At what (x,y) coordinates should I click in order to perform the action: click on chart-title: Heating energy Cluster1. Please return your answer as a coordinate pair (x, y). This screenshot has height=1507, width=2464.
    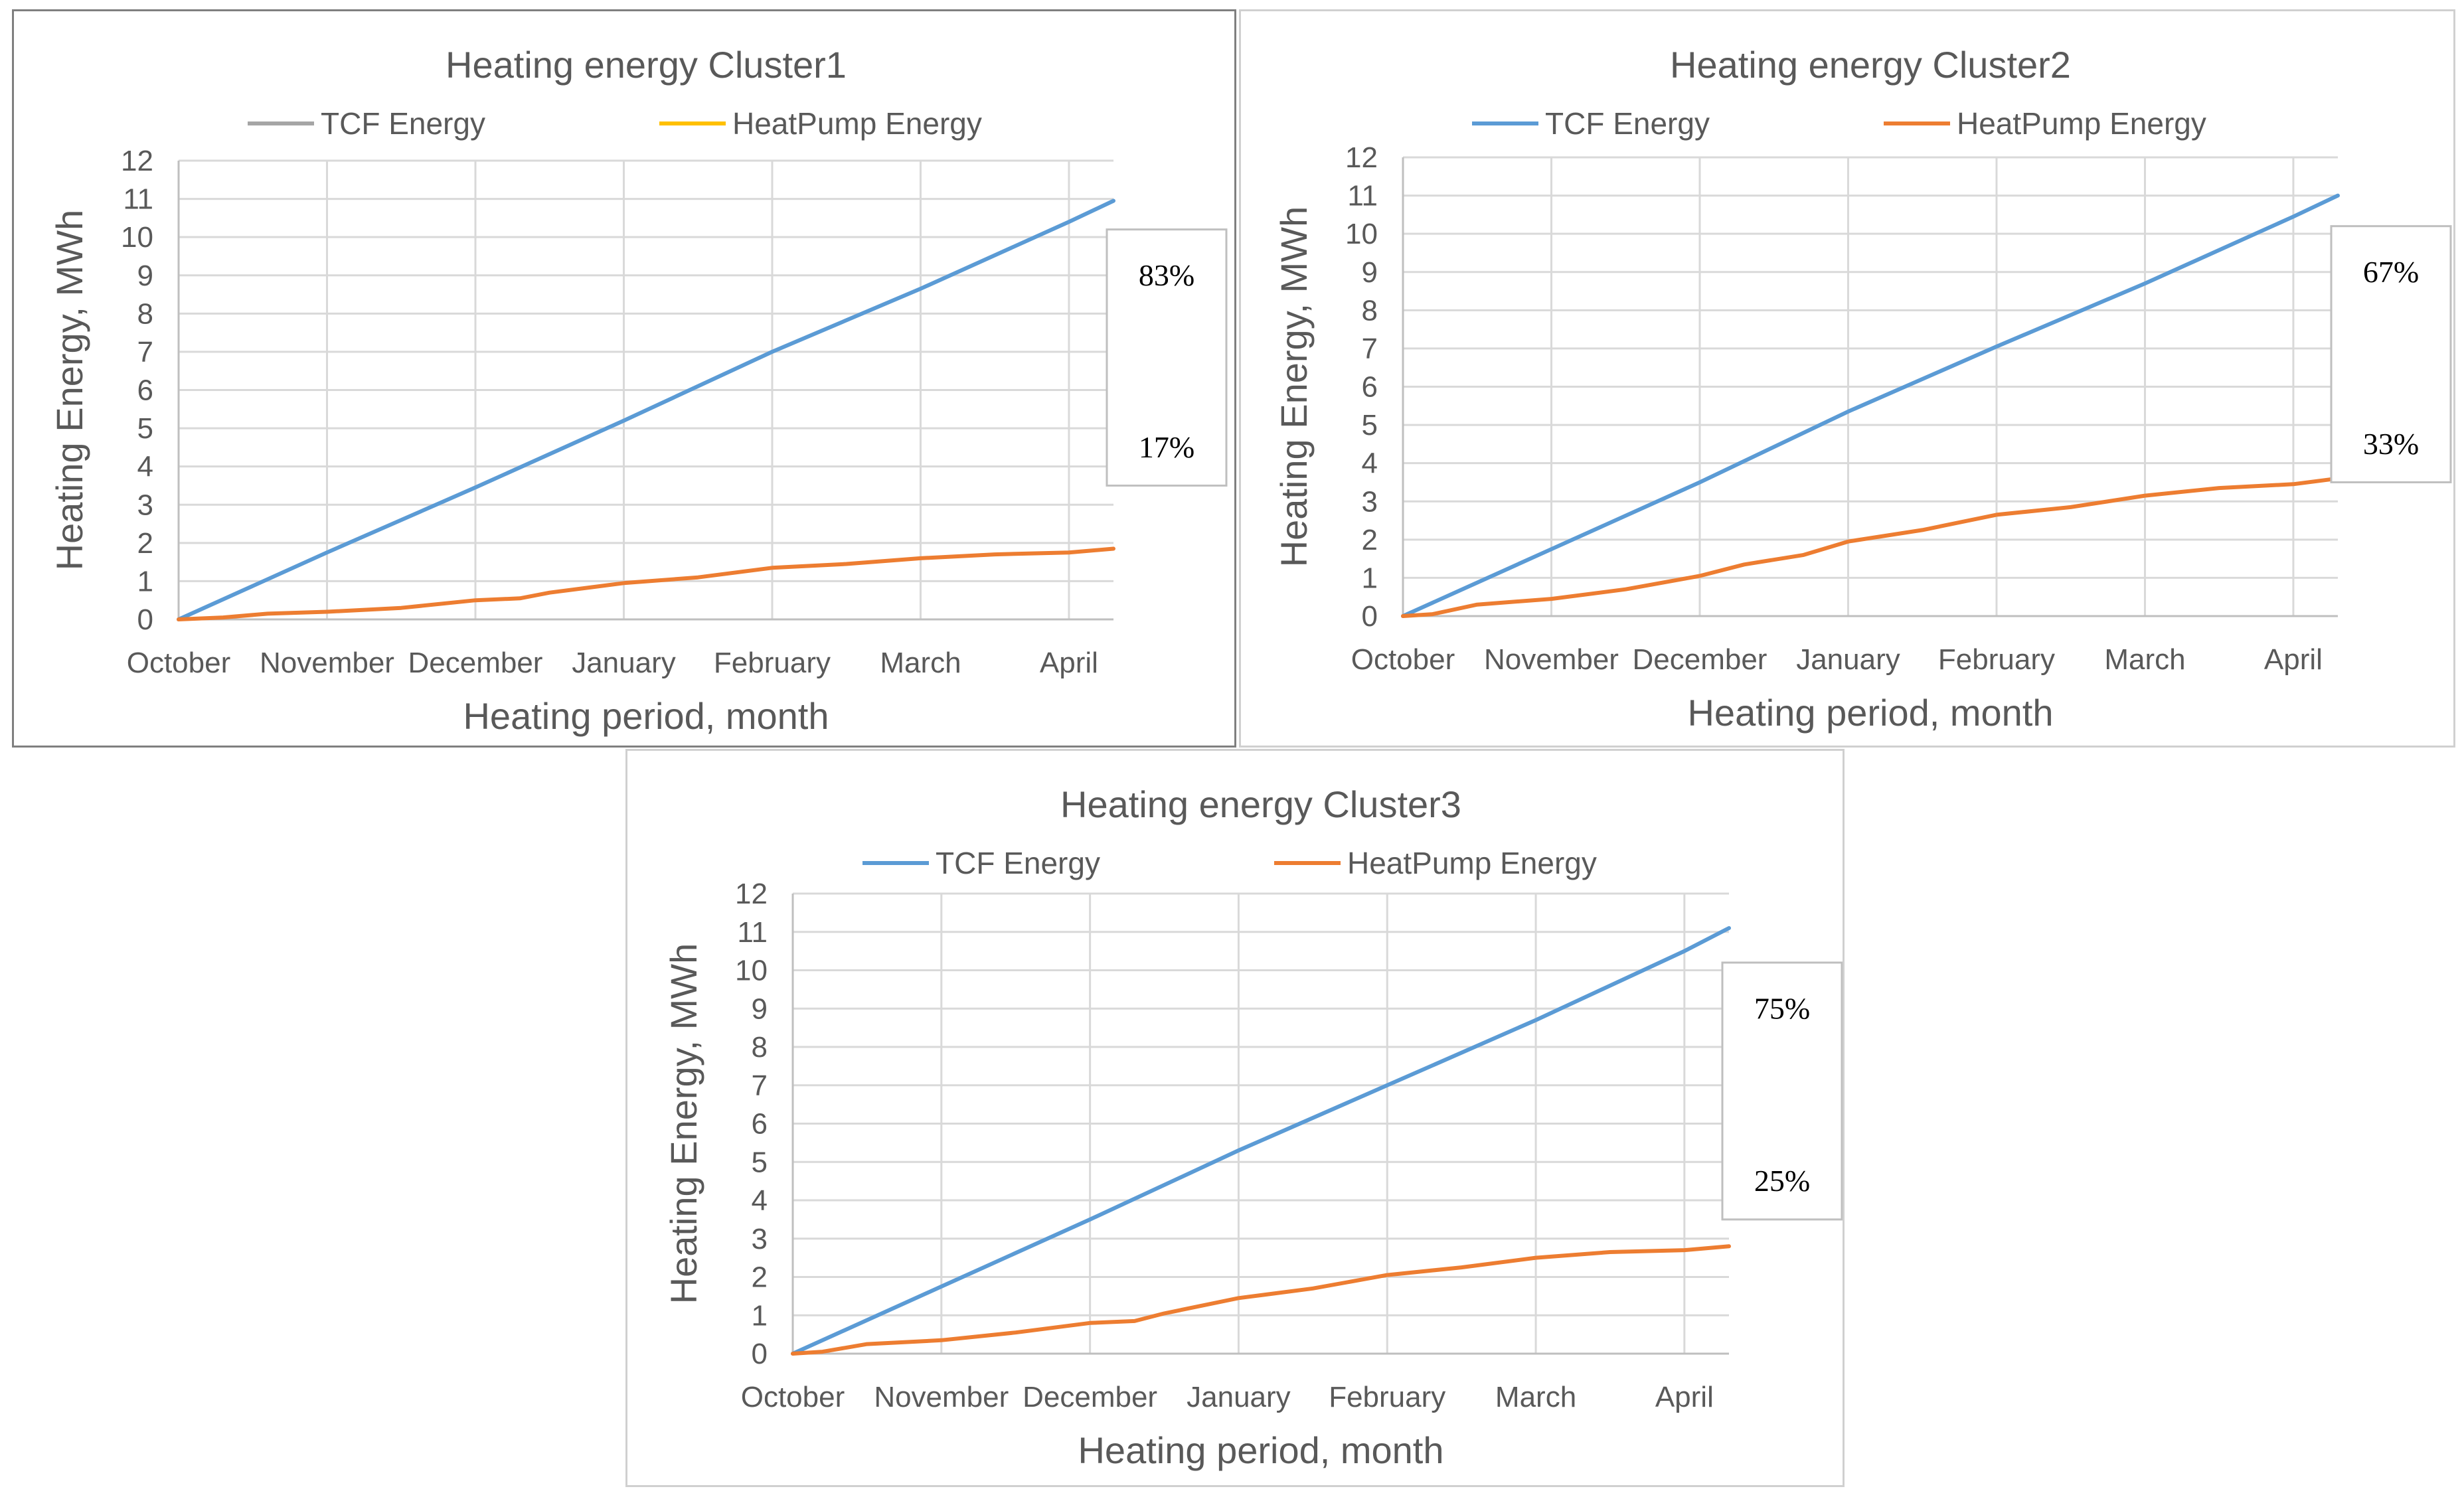
    Looking at the image, I should click on (646, 65).